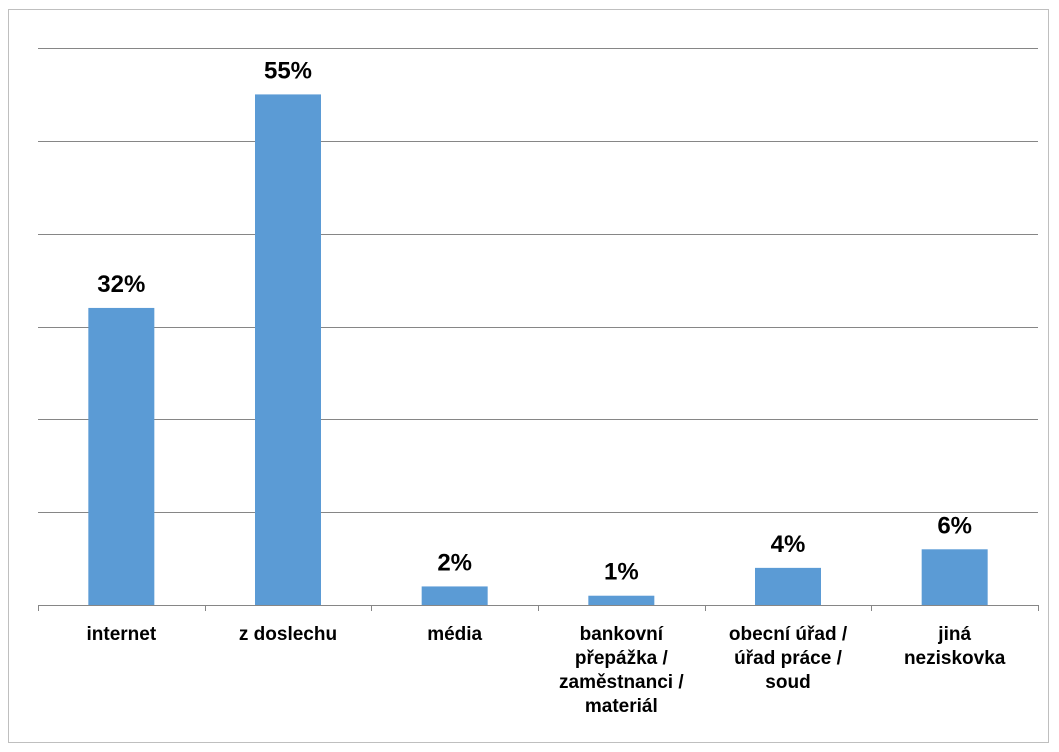 The image size is (1059, 752). I want to click on x-tick-label-0-line-0: internet, so click(121, 634).